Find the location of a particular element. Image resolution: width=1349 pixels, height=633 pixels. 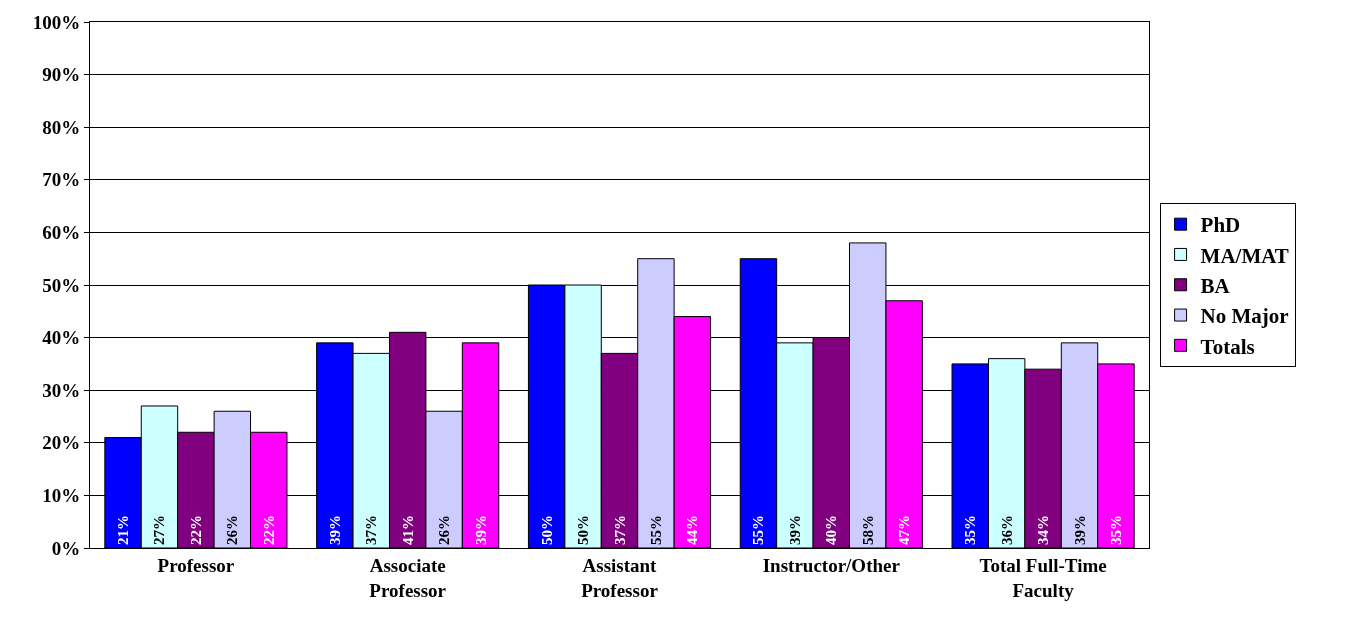

y-tick-label: 60% is located at coordinates (61, 233).